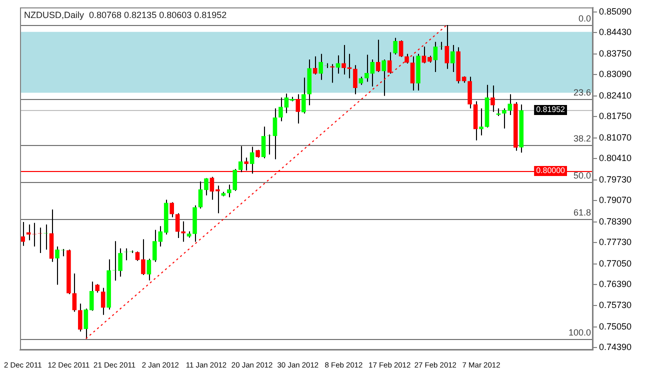 The image size is (645, 373). Describe the element at coordinates (615, 74) in the screenshot. I see `y-tick-label: 0.83090` at that location.